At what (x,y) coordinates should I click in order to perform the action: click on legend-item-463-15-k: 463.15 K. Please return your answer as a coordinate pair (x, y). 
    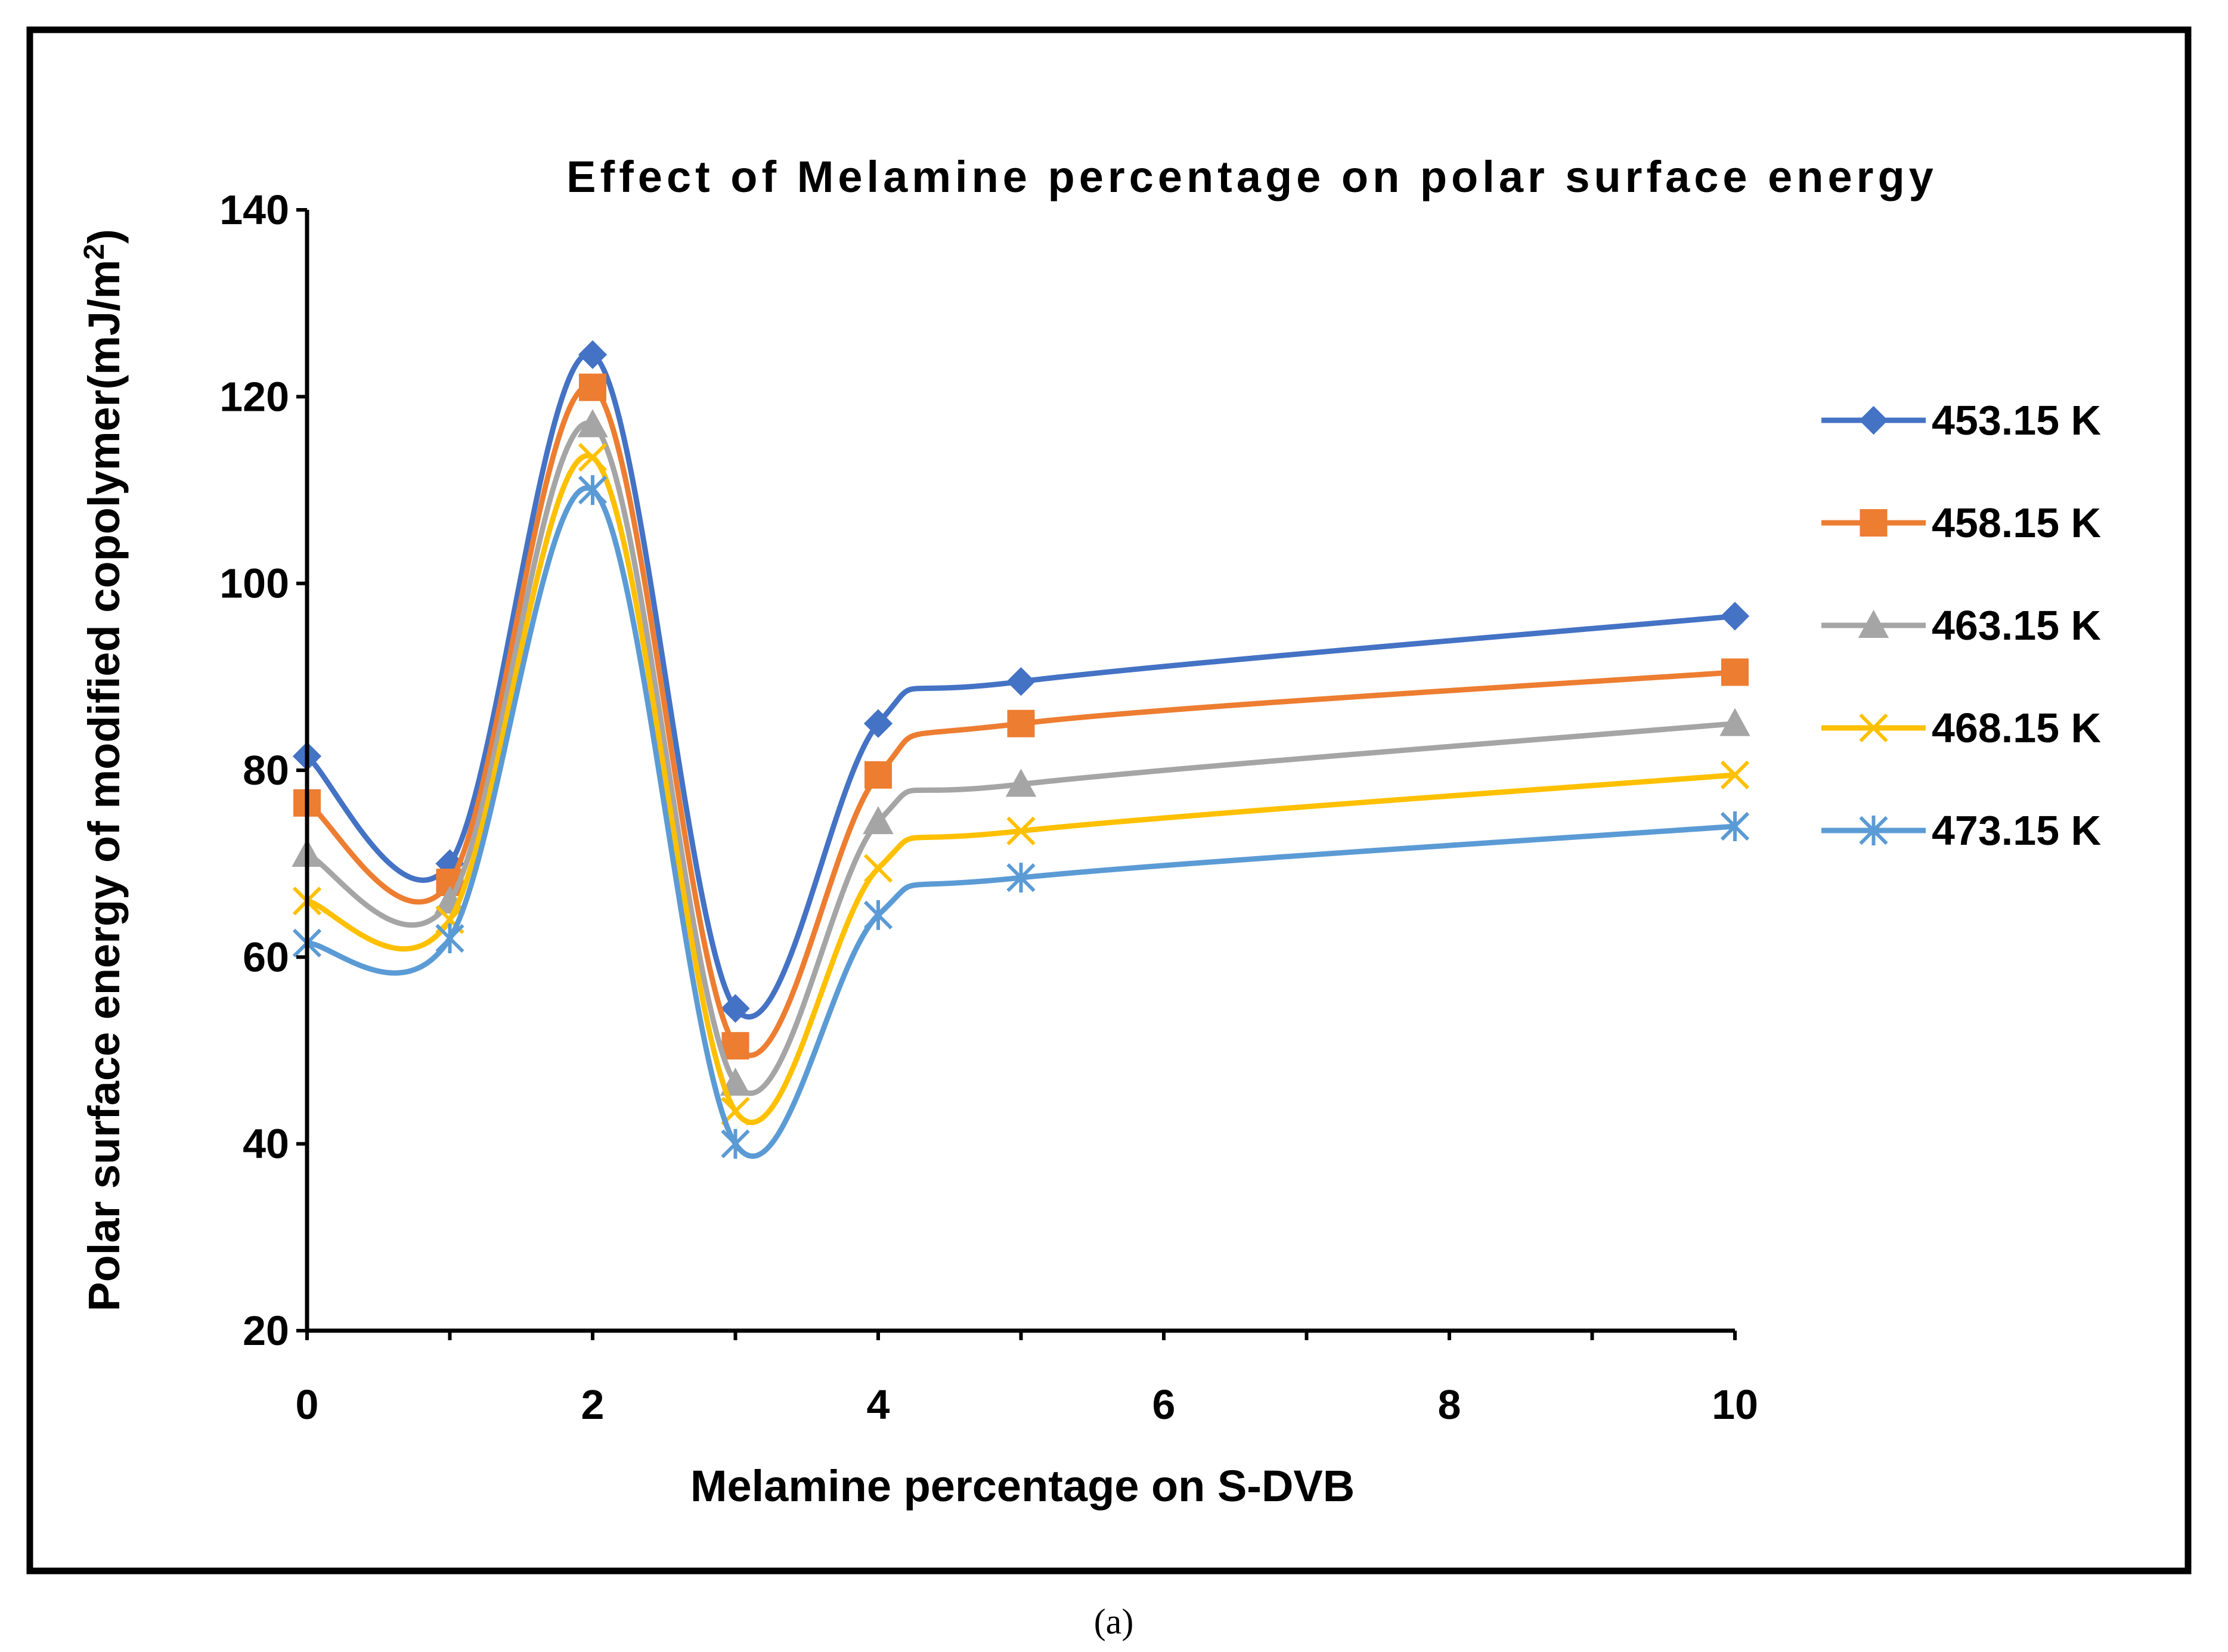
    Looking at the image, I should click on (1961, 625).